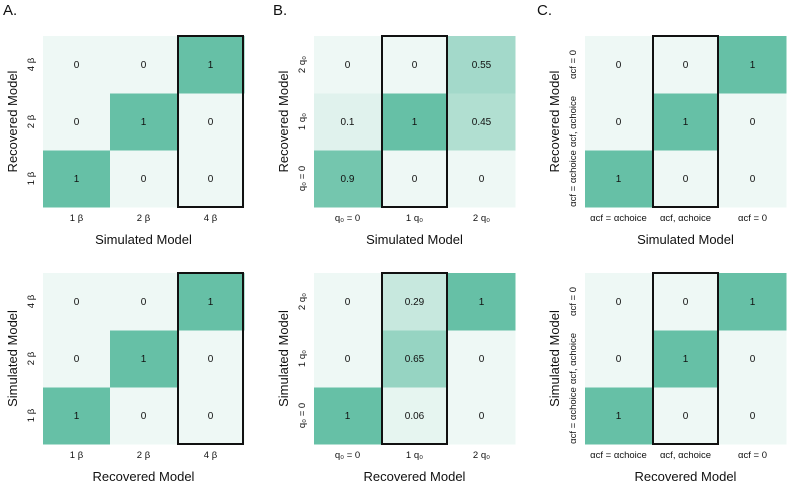 The width and height of the screenshot is (800, 488). What do you see at coordinates (481, 218) in the screenshot?
I see `x-tick-label: 2 q₀` at bounding box center [481, 218].